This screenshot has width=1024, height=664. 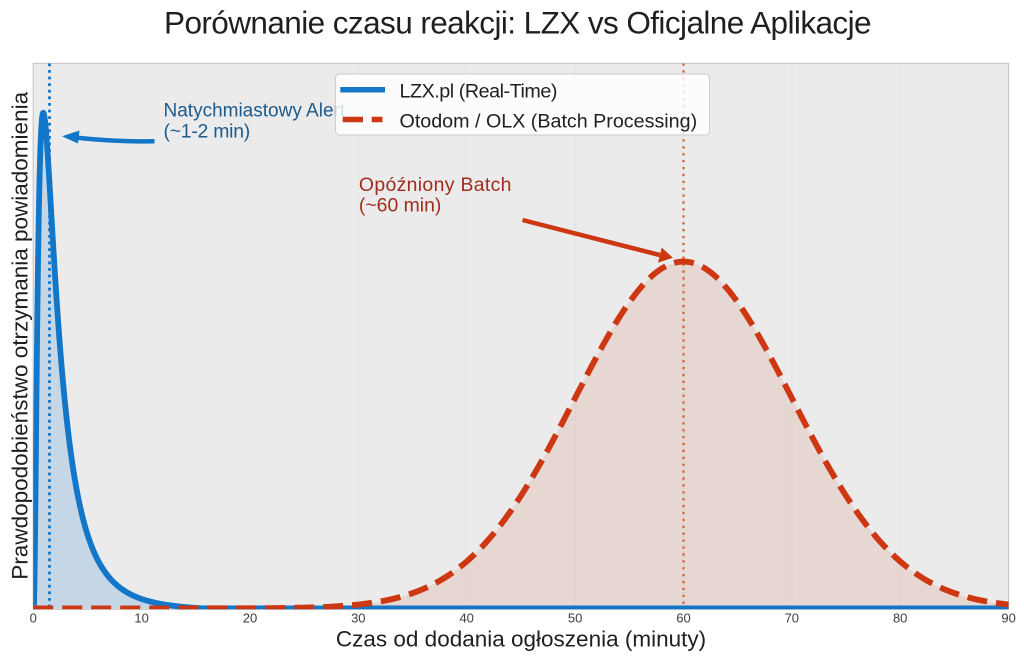 What do you see at coordinates (358, 618) in the screenshot?
I see `svg-text: 30` at bounding box center [358, 618].